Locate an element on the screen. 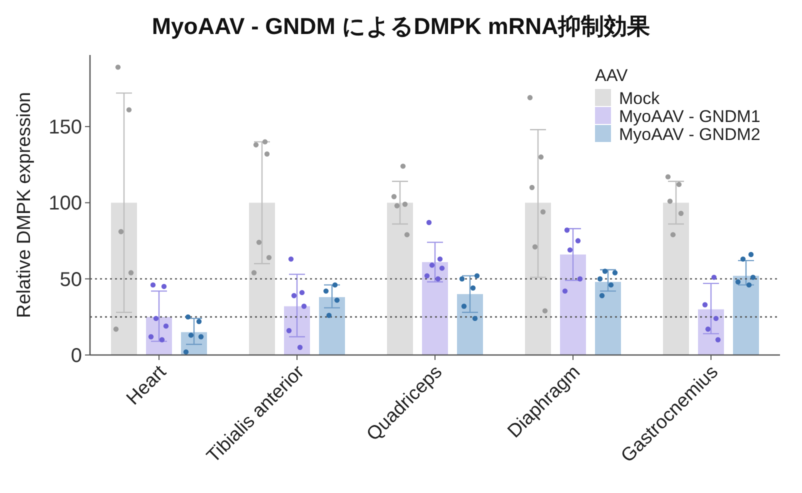 The height and width of the screenshot is (493, 802). legend-label: MyoAAV - GNDM1 is located at coordinates (689, 116).